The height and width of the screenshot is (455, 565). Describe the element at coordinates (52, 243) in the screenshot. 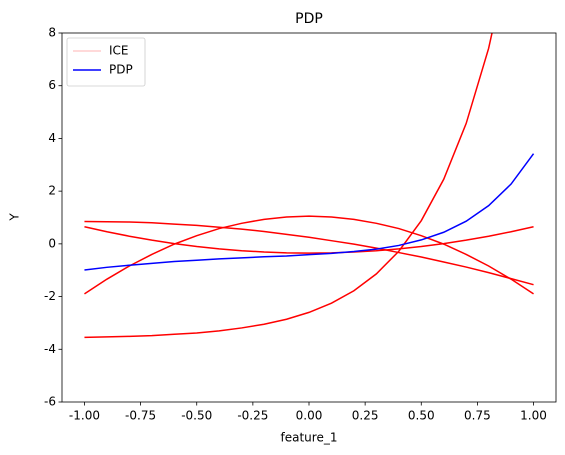

I see `y-tick-label: 0` at that location.